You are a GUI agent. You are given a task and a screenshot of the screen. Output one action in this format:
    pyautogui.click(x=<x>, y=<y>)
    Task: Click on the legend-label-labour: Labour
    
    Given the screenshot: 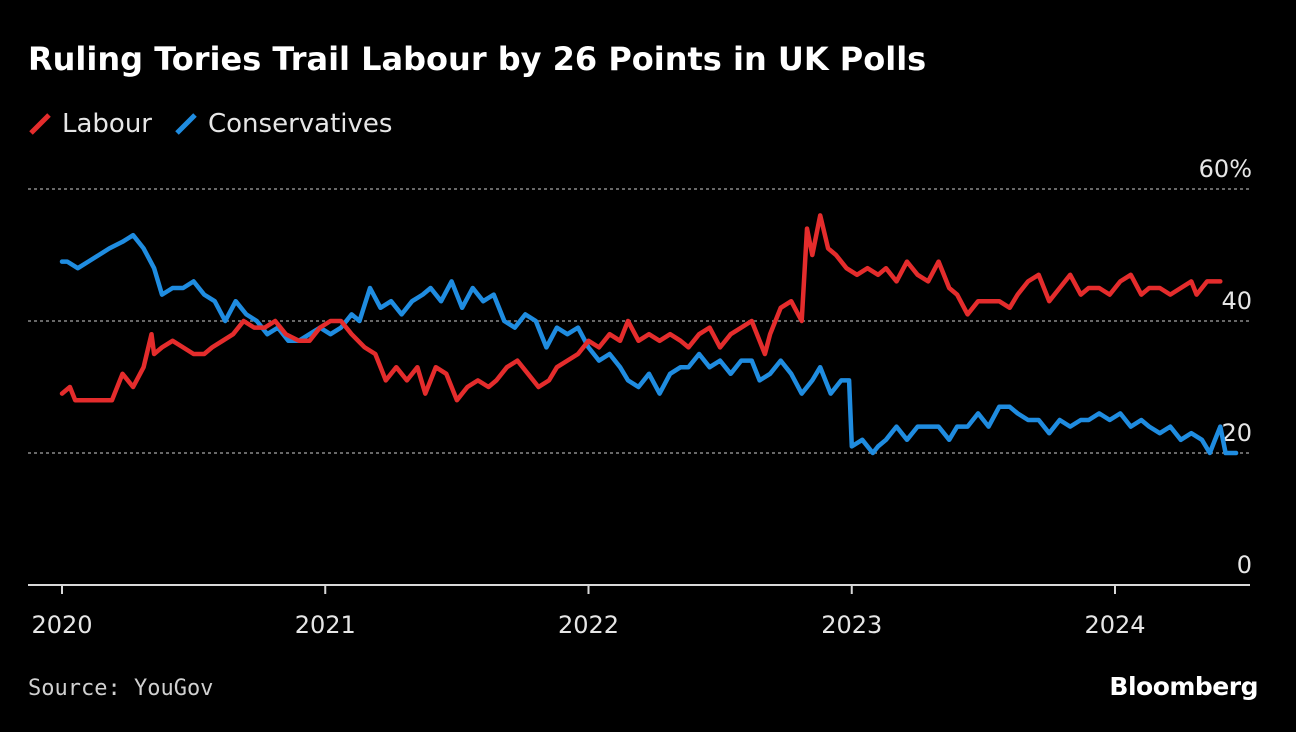 What is the action you would take?
    pyautogui.click(x=107, y=124)
    